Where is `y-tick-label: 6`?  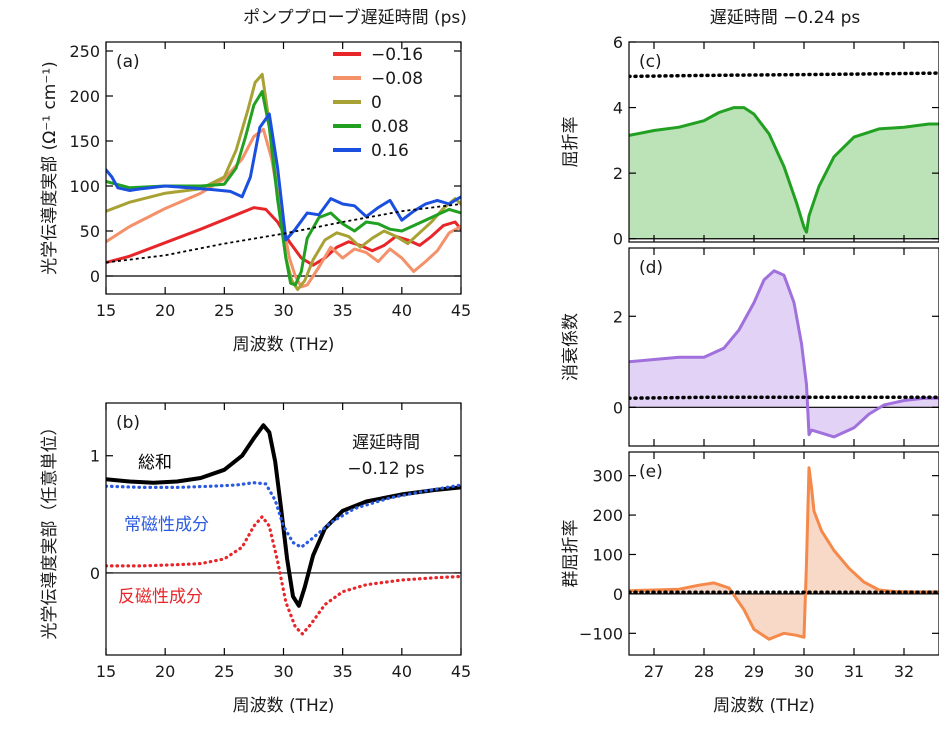 y-tick-label: 6 is located at coordinates (618, 42).